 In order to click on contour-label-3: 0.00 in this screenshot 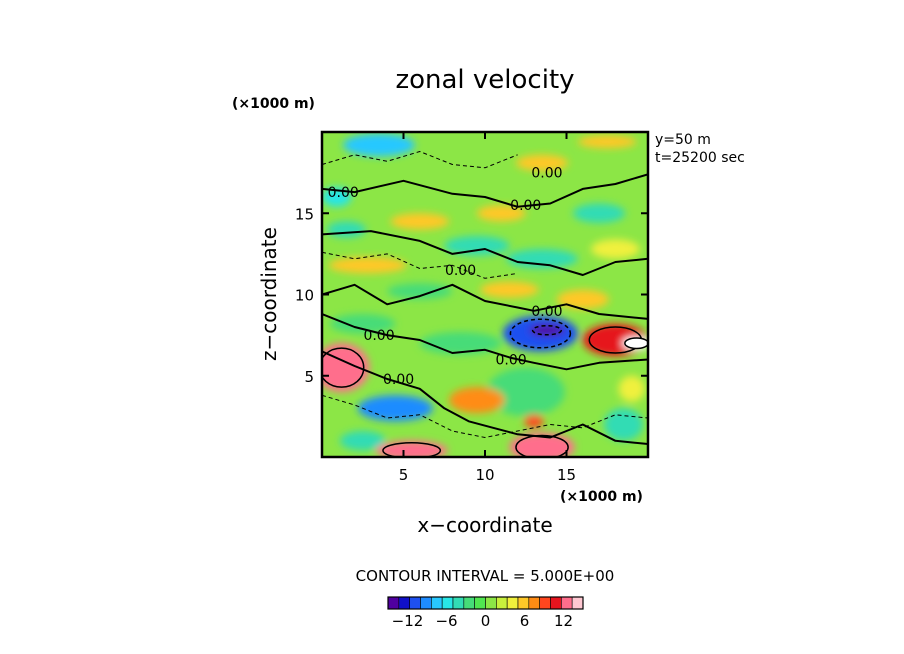, I will do `click(460, 271)`.